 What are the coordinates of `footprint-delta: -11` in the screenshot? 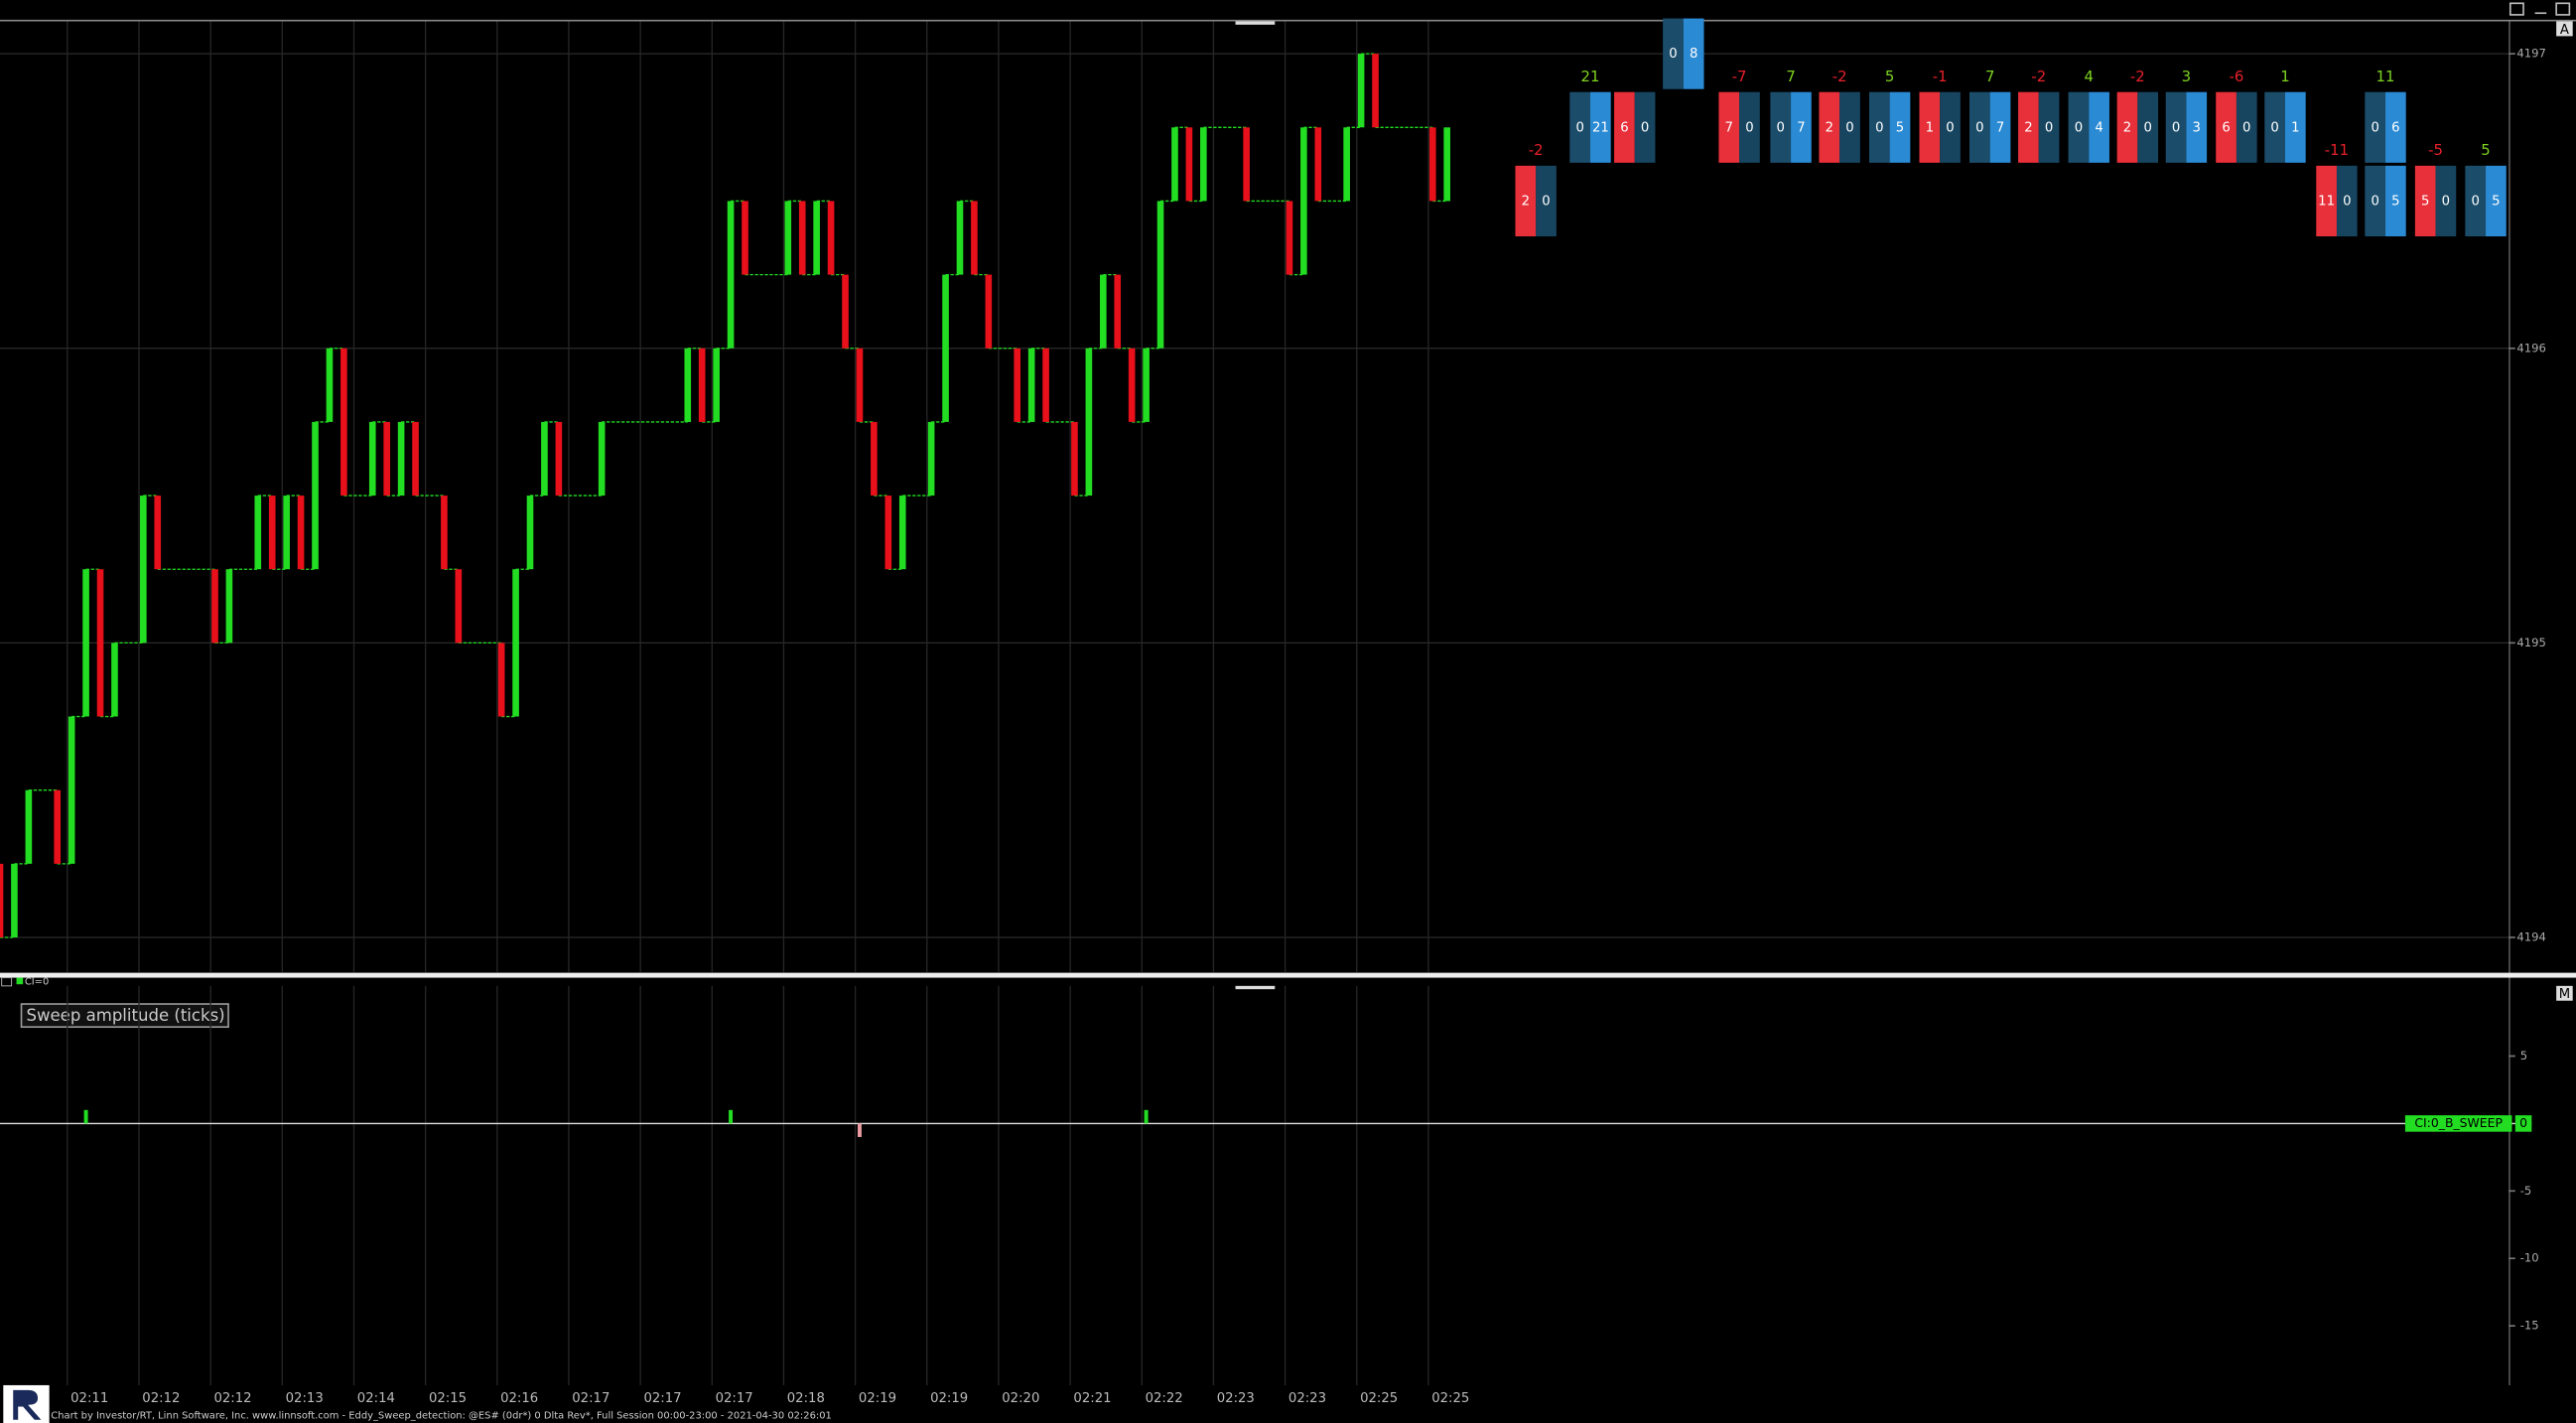 It's located at (2337, 150).